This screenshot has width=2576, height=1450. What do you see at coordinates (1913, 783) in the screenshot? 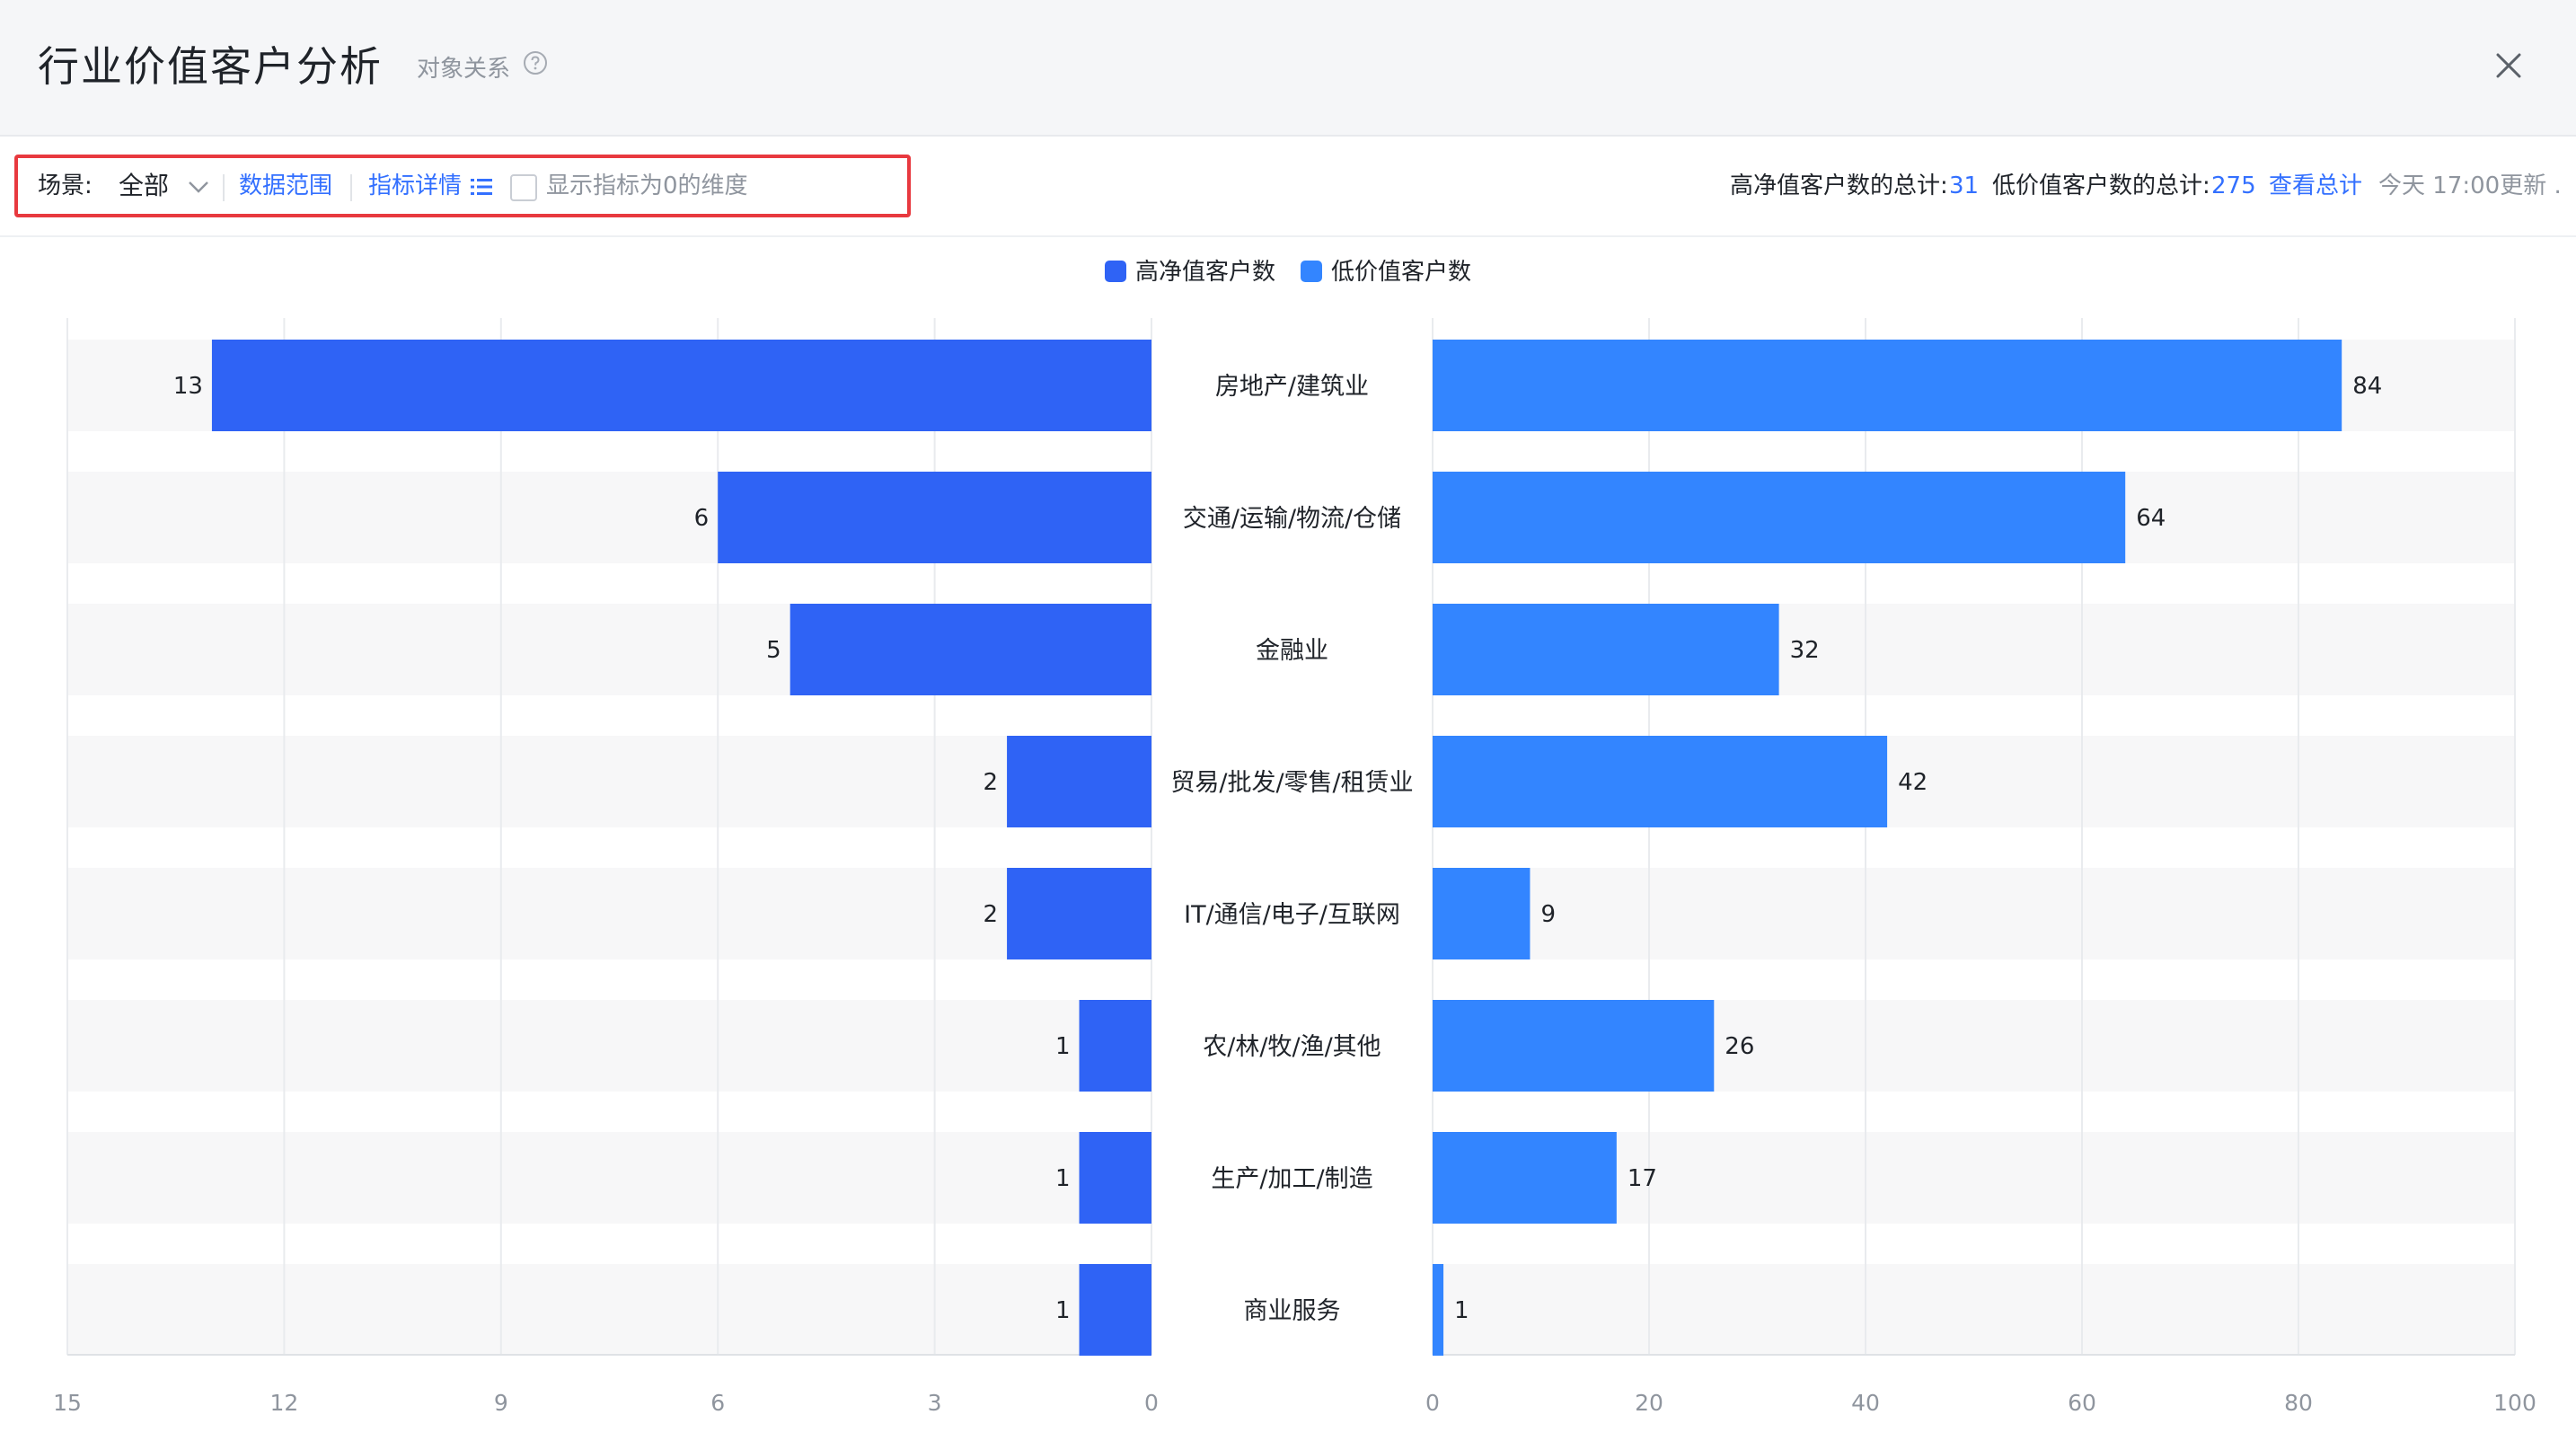
I see `data-label-low: 42` at bounding box center [1913, 783].